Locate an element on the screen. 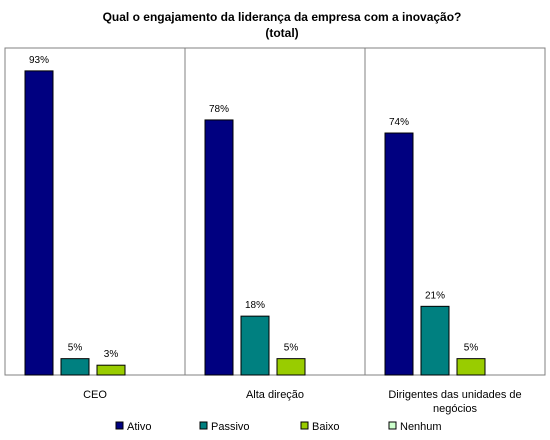 The height and width of the screenshot is (440, 550). legend-label: Nenhum is located at coordinates (421, 427).